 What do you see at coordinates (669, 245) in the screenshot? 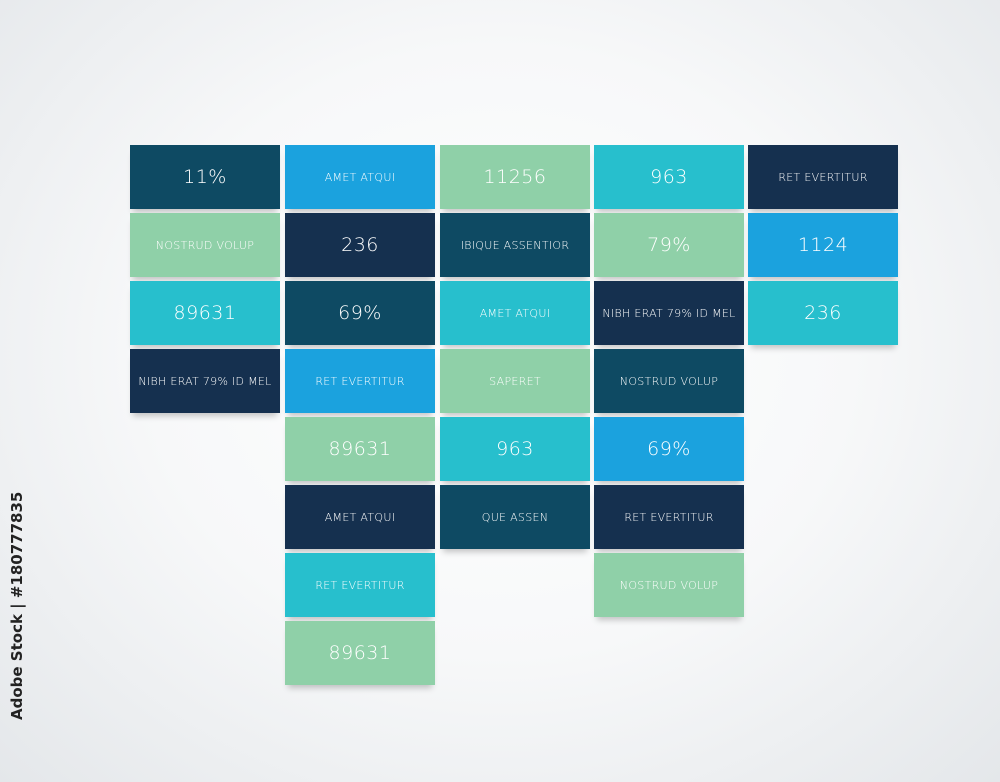
I see `tile: 79%` at bounding box center [669, 245].